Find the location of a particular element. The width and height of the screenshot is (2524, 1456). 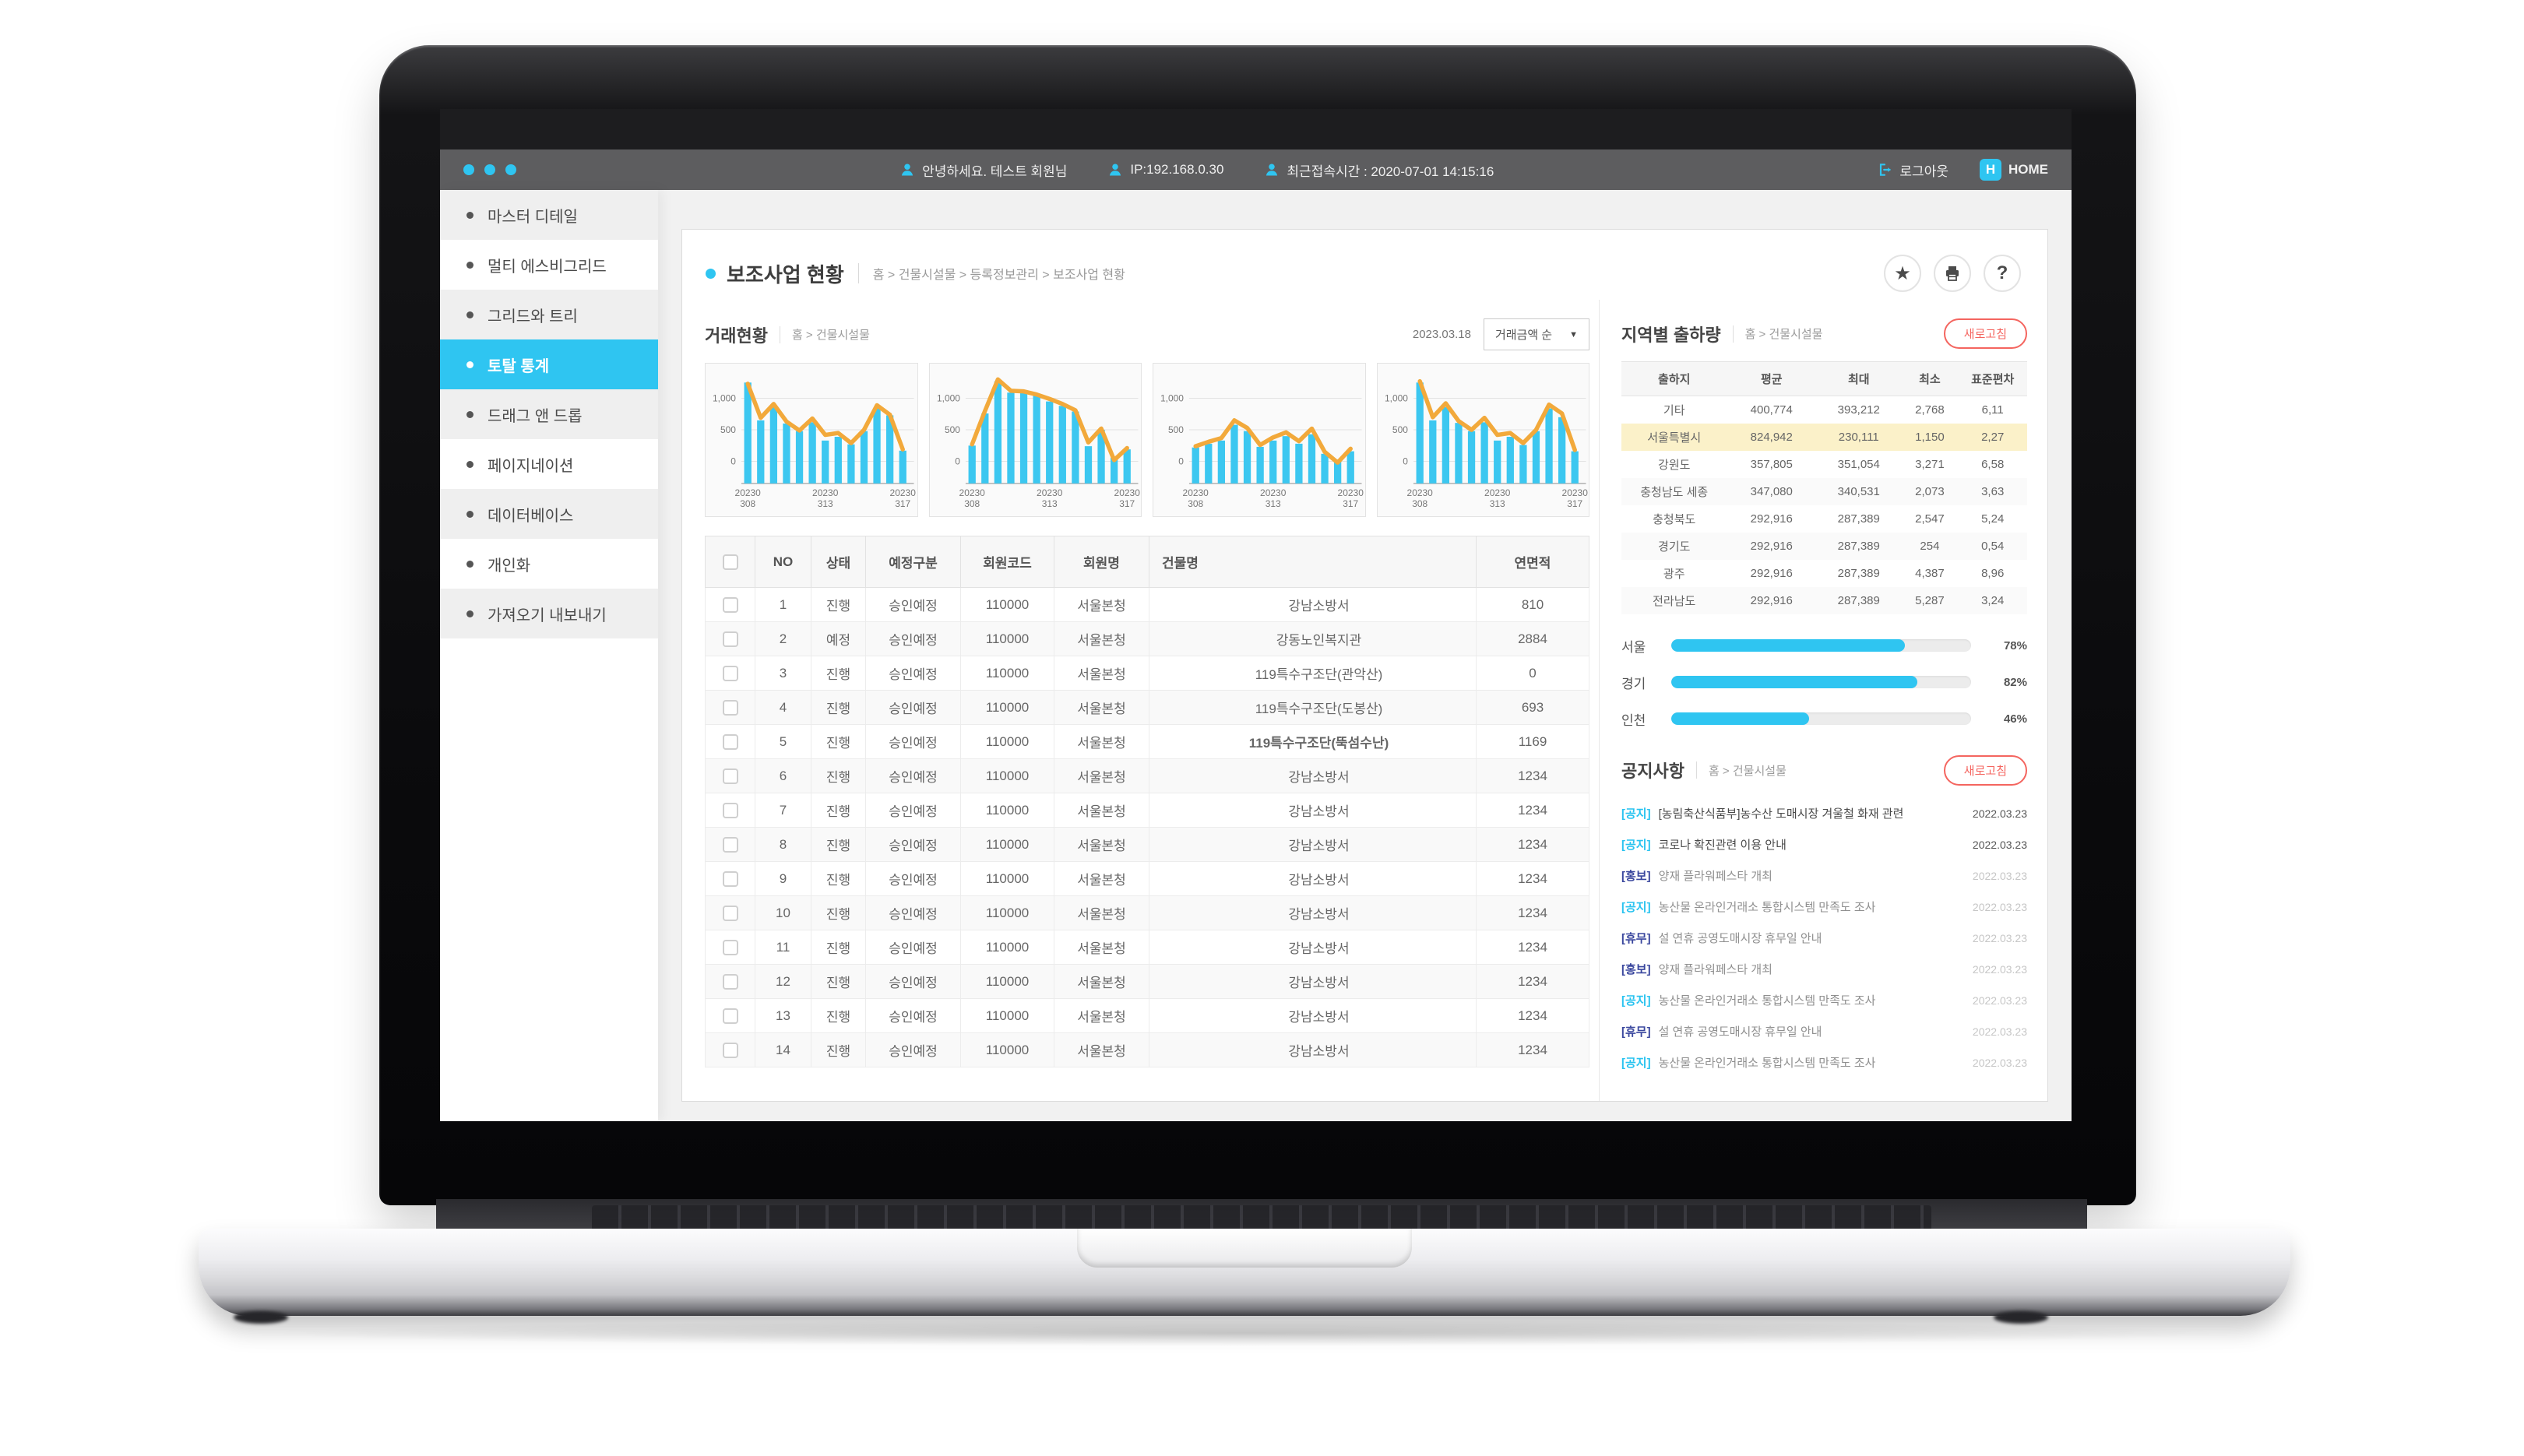

regional-cell: 254 is located at coordinates (1930, 546).